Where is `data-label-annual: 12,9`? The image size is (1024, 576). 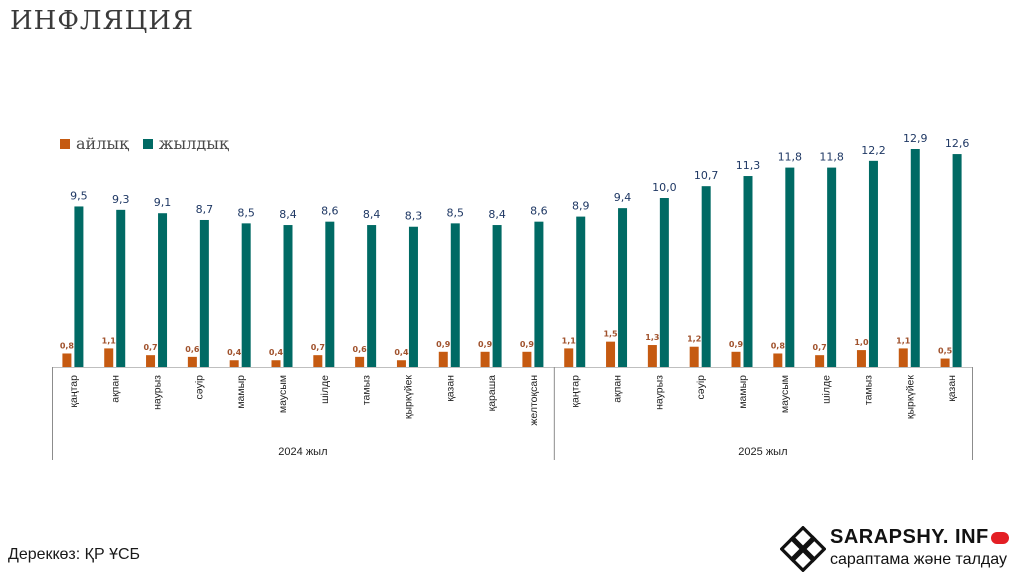 data-label-annual: 12,9 is located at coordinates (915, 138).